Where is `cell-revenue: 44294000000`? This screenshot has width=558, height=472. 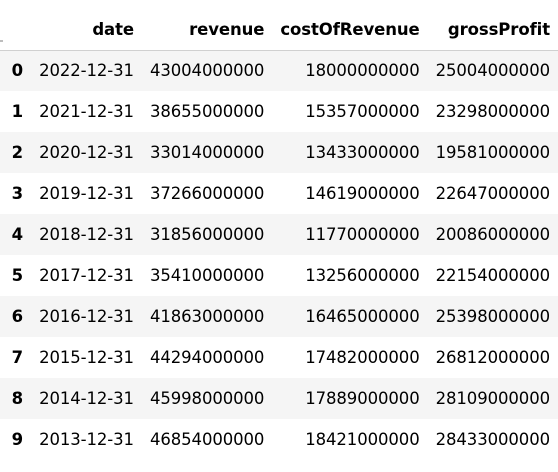 cell-revenue: 44294000000 is located at coordinates (207, 357).